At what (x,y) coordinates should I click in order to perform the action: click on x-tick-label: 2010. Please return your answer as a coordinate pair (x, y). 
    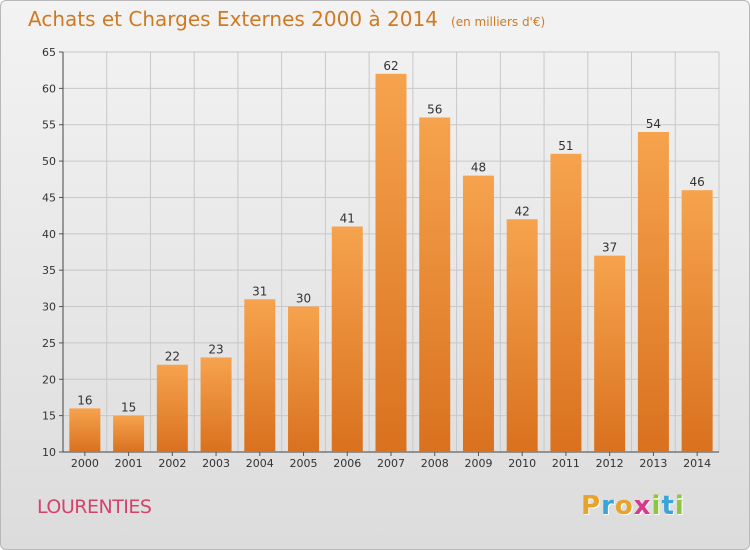
    Looking at the image, I should click on (522, 463).